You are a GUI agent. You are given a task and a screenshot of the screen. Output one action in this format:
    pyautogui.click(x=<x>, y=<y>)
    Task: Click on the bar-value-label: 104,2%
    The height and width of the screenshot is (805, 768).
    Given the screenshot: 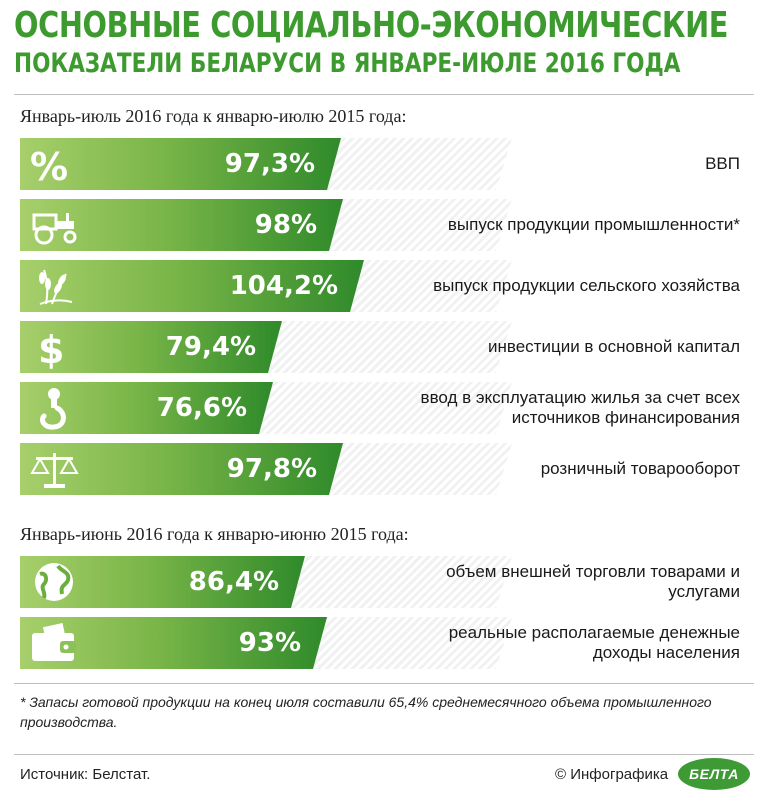 What is the action you would take?
    pyautogui.click(x=283, y=286)
    